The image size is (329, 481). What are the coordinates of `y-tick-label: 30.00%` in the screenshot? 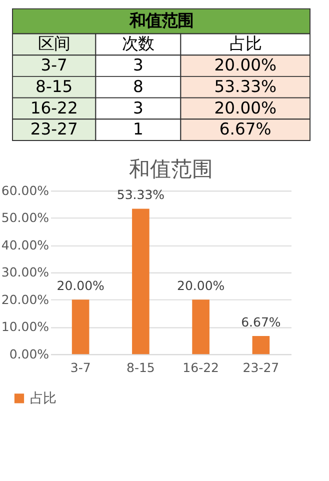 It's located at (25, 272).